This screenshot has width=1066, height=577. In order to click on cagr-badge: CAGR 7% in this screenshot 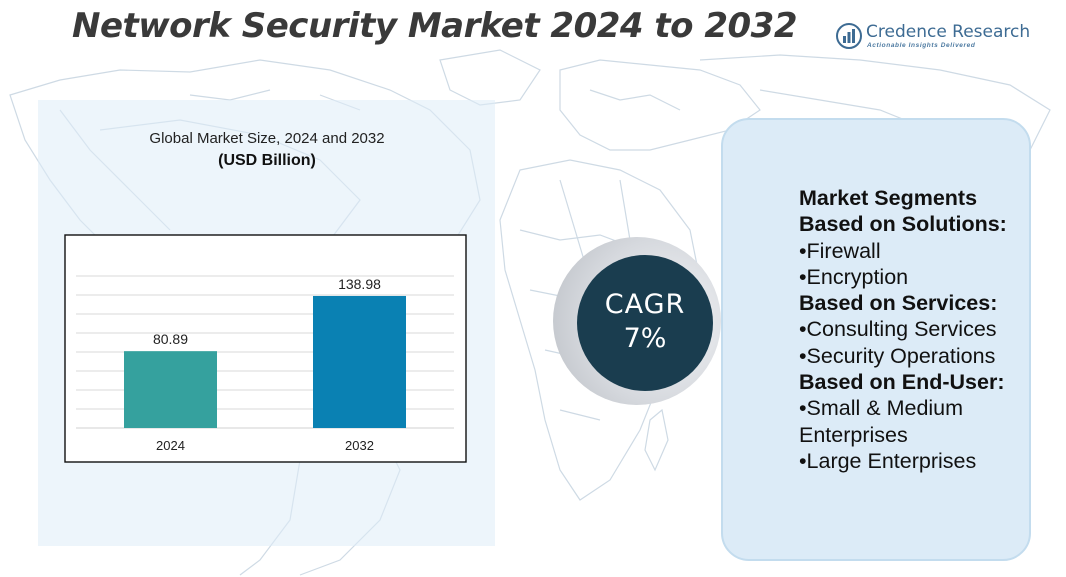, I will do `click(645, 323)`.